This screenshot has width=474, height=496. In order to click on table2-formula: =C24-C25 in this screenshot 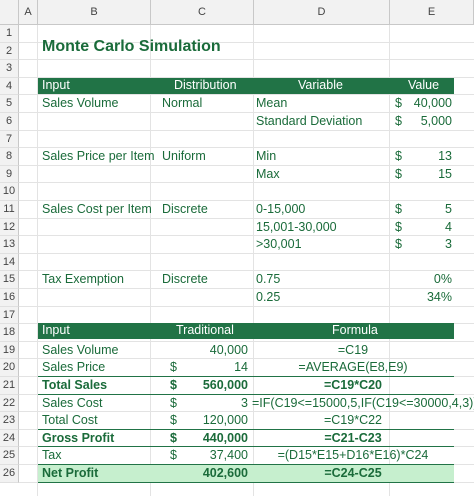, I will do `click(353, 473)`.